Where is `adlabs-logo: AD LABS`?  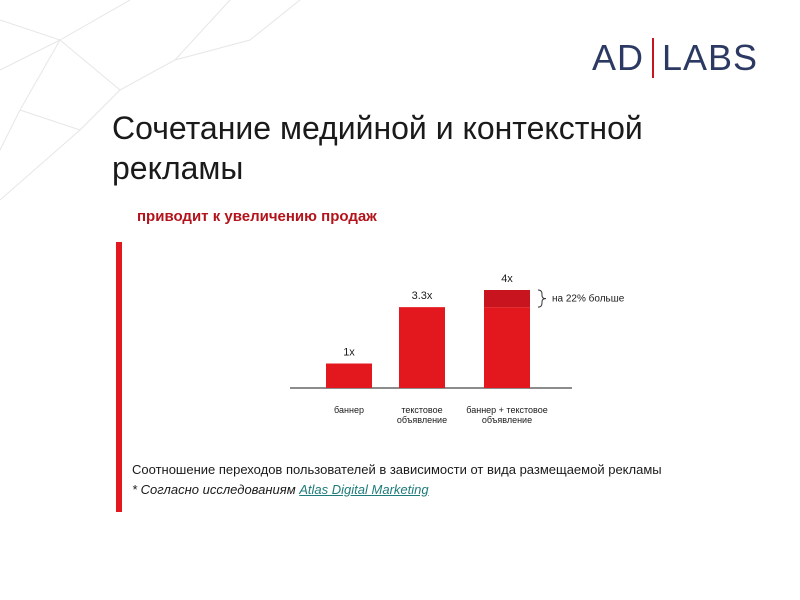
adlabs-logo: AD LABS is located at coordinates (675, 57).